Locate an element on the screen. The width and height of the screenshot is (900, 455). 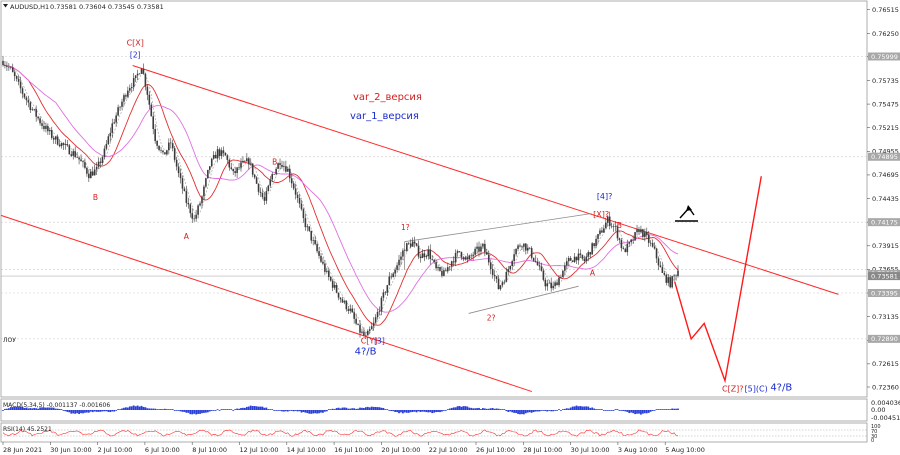
rsi-tick-100: 100 is located at coordinates (876, 427).